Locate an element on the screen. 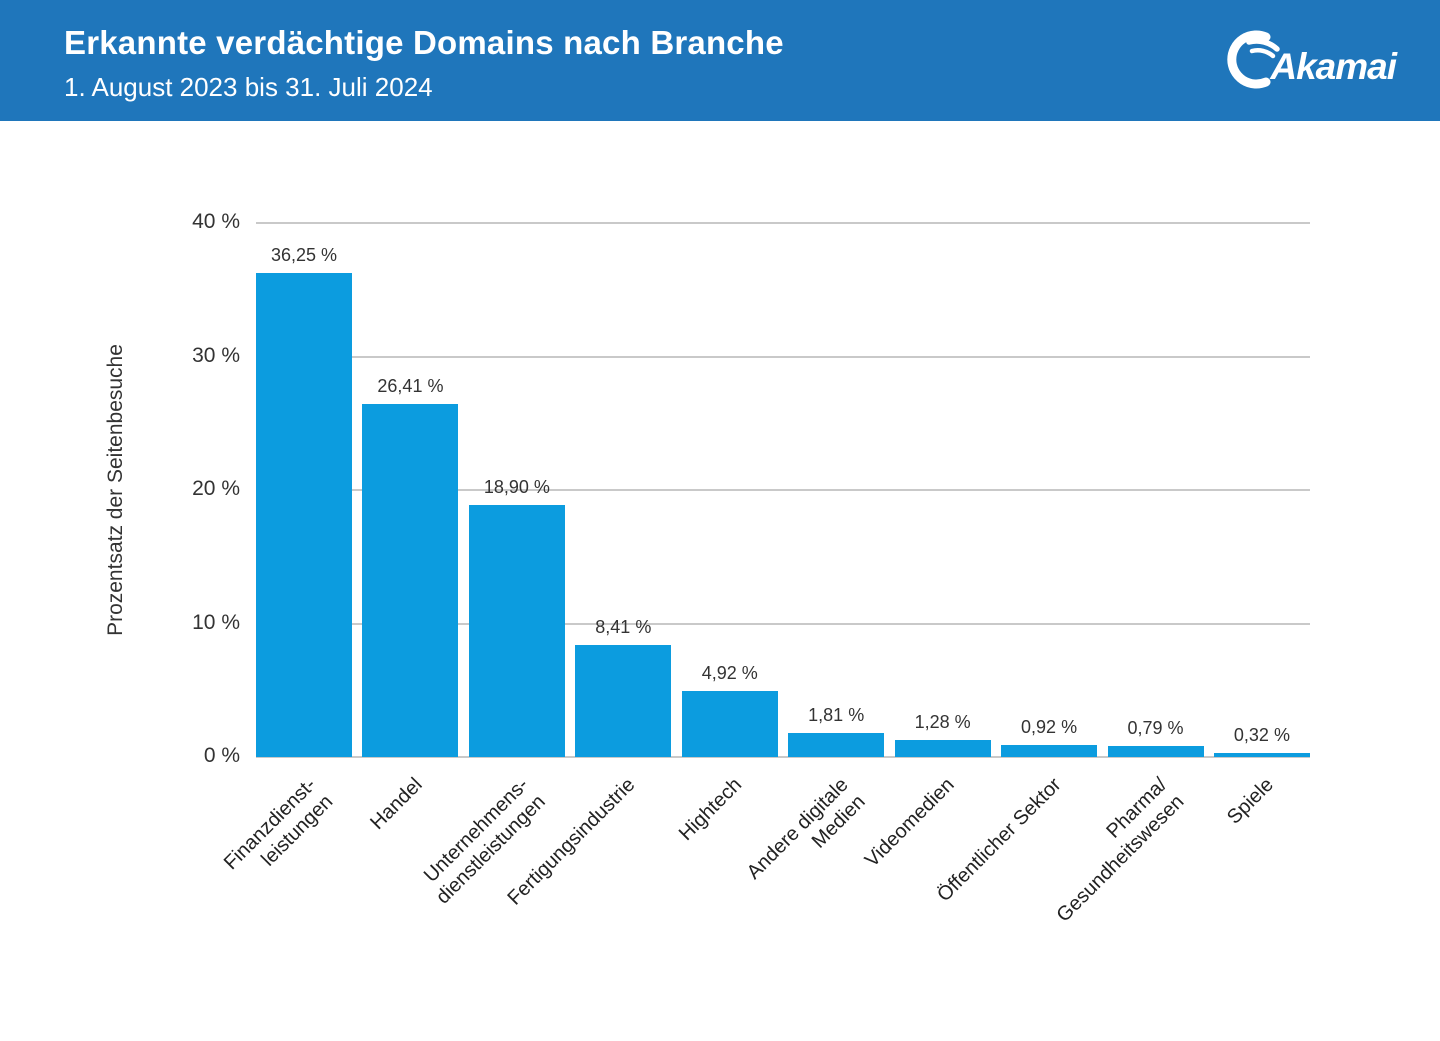 The image size is (1440, 1041). x-axis-label: Spiele is located at coordinates (1251, 801).